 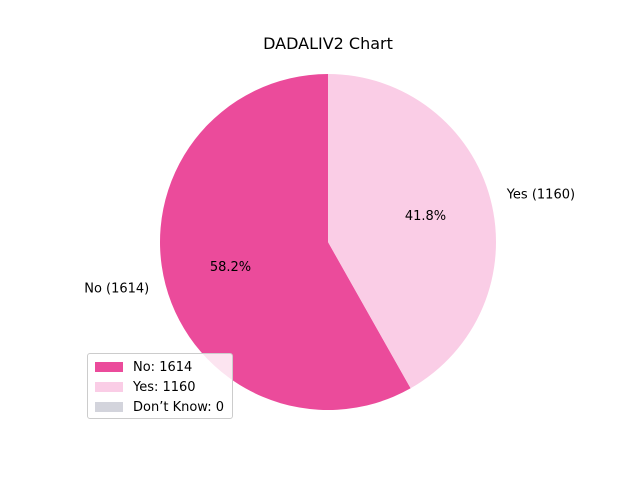 I want to click on legend: No: 1614 Yes: 1160 Don’t Know: 0, so click(x=160, y=386).